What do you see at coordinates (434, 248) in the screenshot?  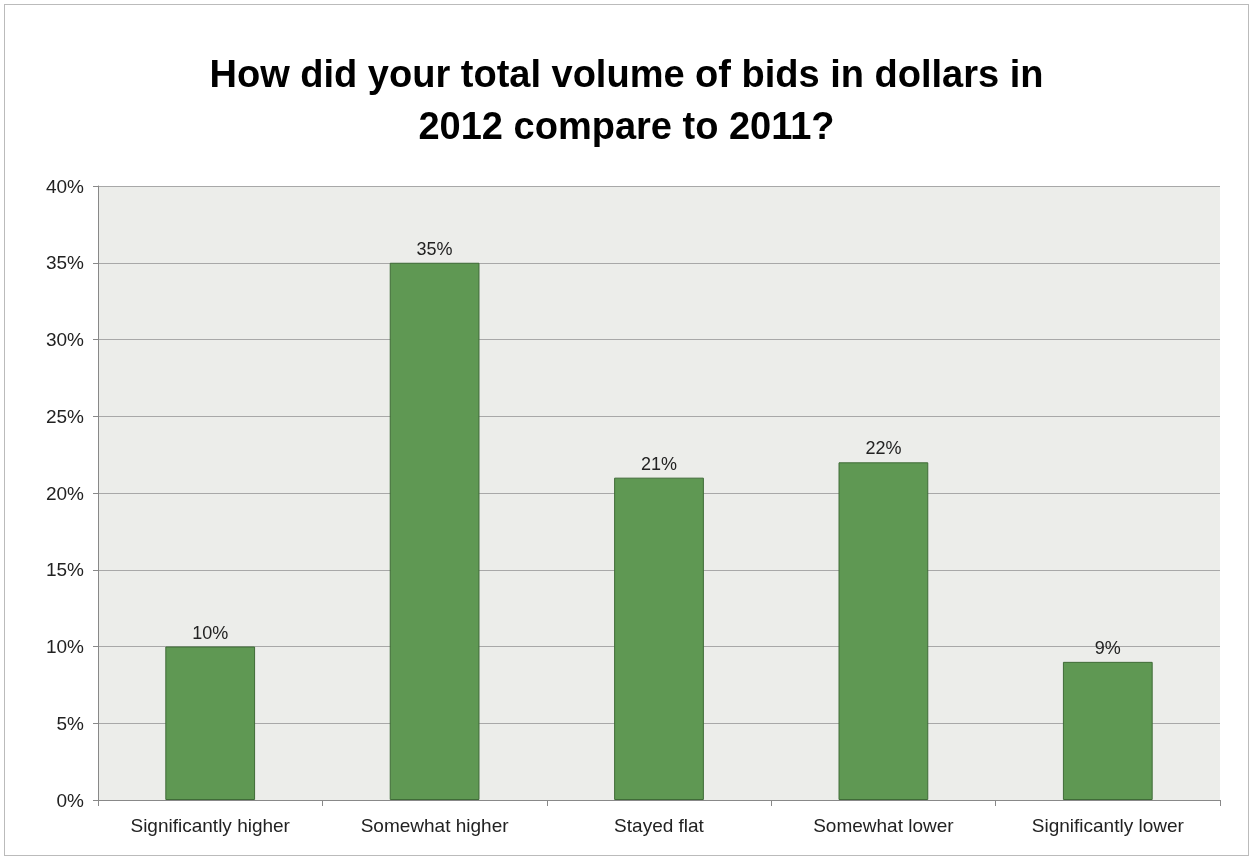 I see `data-label: 35%` at bounding box center [434, 248].